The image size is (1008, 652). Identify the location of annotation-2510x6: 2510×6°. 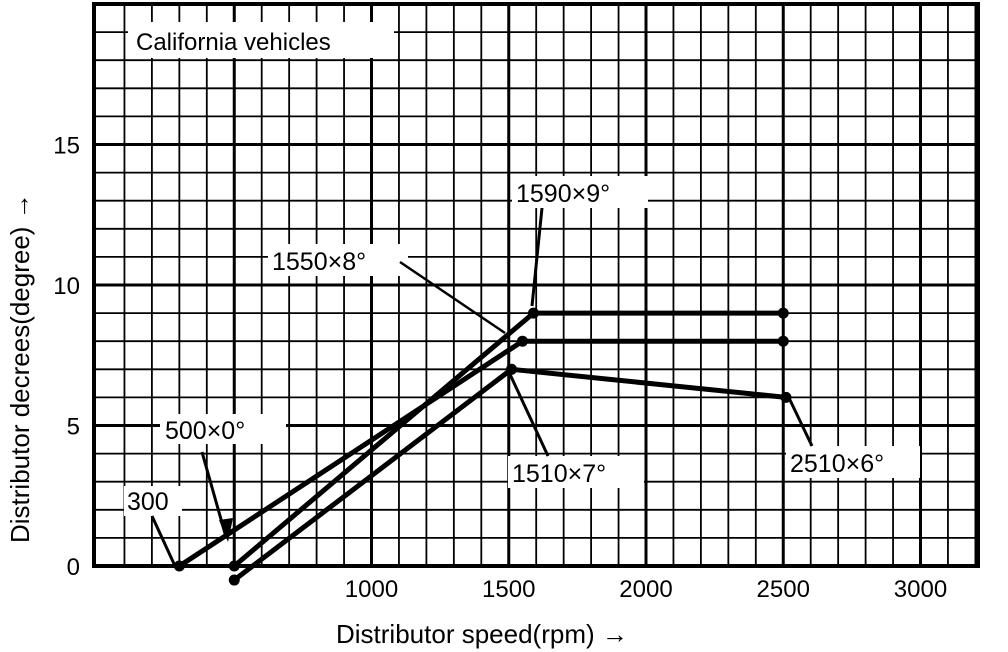
(853, 438).